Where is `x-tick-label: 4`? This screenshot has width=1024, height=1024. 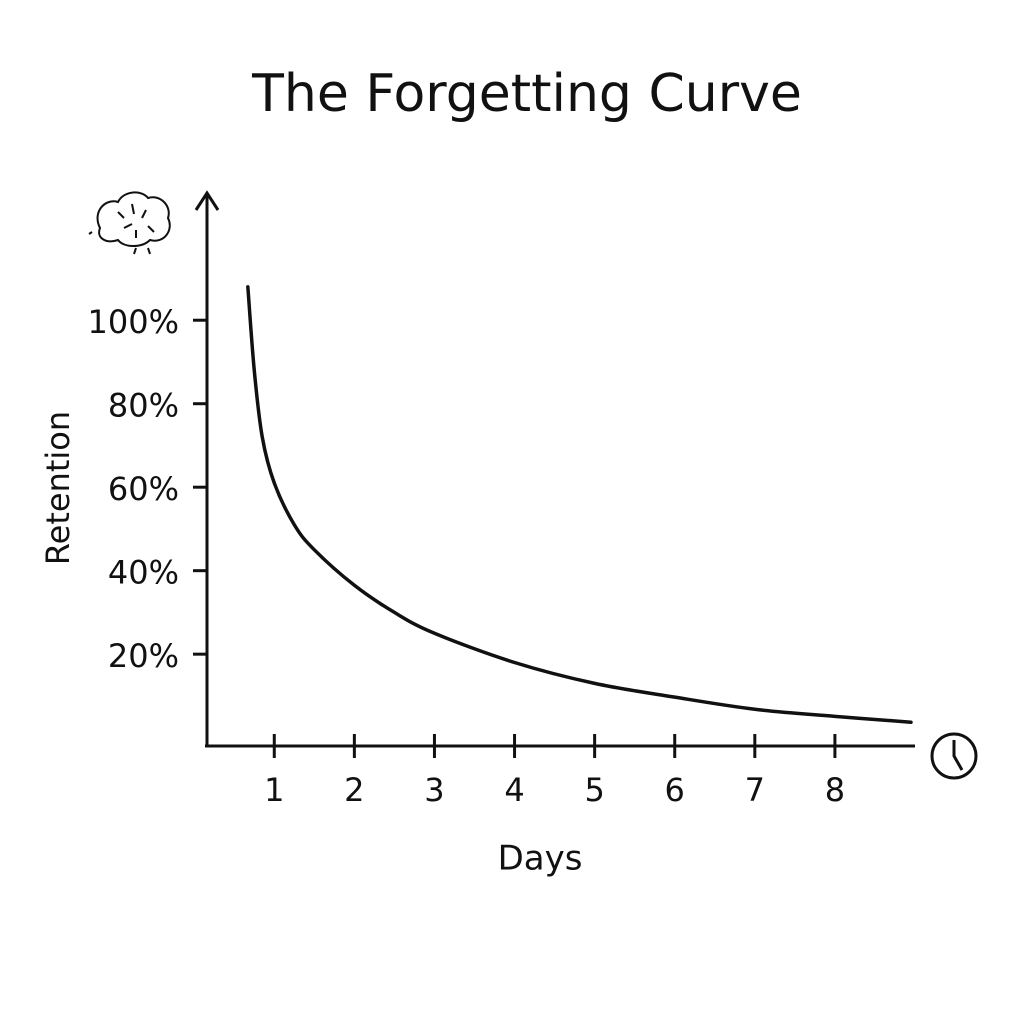
x-tick-label: 4 is located at coordinates (514, 790).